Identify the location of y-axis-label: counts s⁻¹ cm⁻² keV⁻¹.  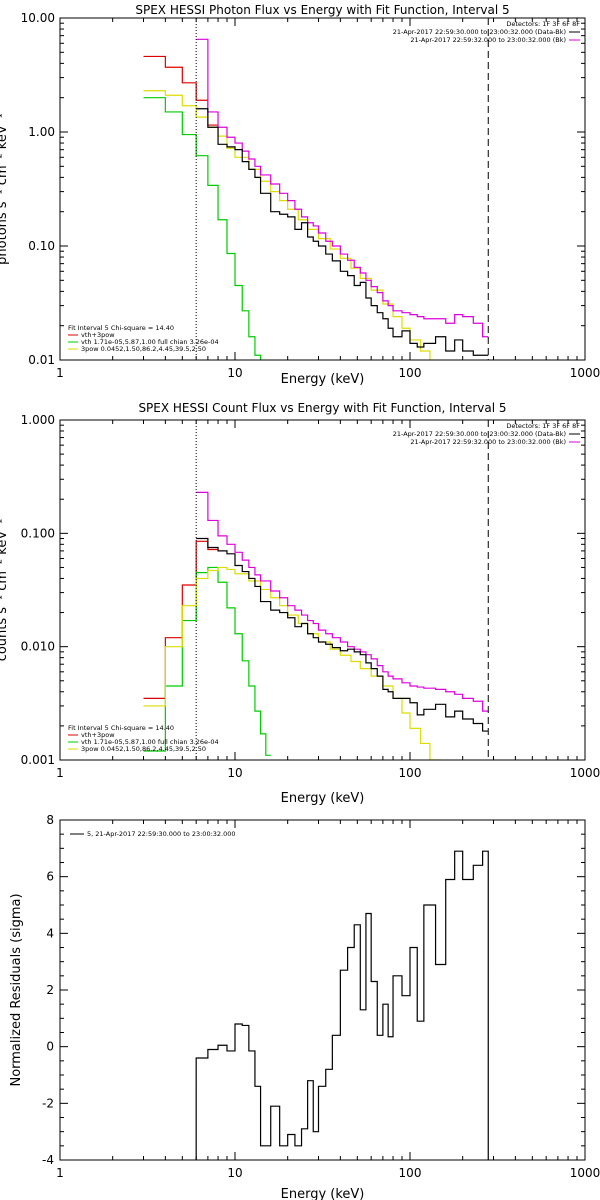
(5, 590).